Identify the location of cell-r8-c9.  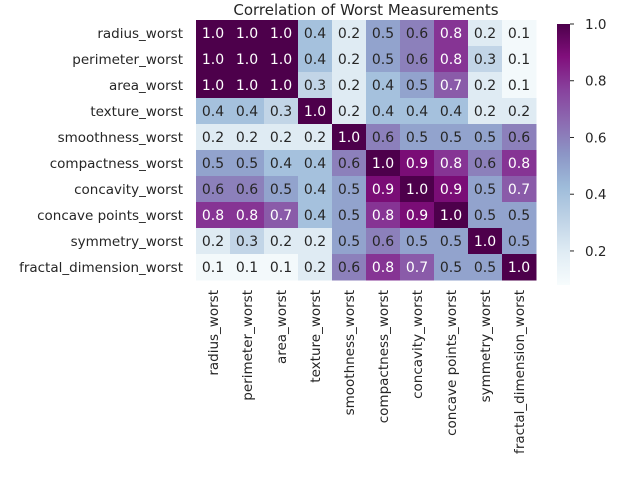
(519, 241).